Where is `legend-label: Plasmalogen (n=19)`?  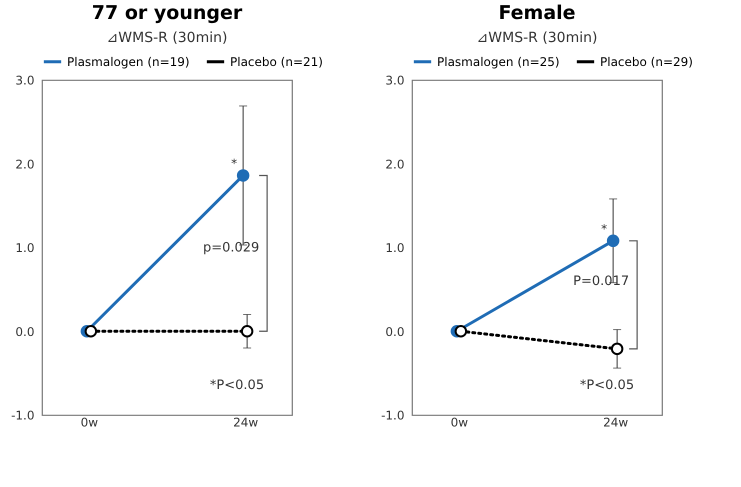 legend-label: Plasmalogen (n=19) is located at coordinates (128, 61).